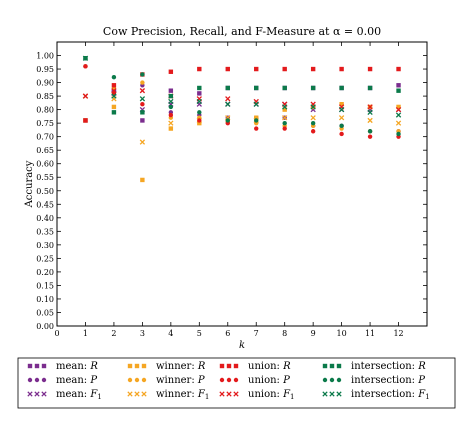 Image resolution: width=474 pixels, height=432 pixels. What do you see at coordinates (181, 366) in the screenshot?
I see `legend-label-winner-r: winner: R` at bounding box center [181, 366].